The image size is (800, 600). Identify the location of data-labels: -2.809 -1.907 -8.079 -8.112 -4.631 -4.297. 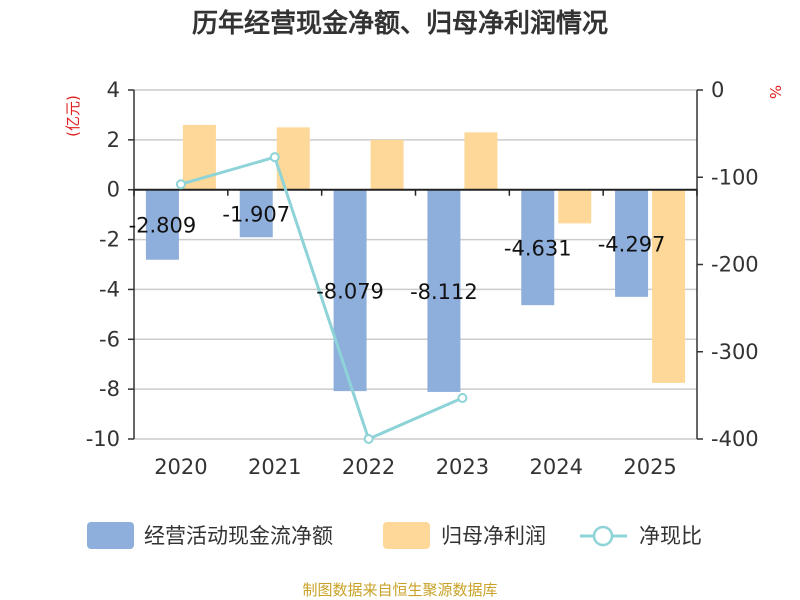
(397, 252).